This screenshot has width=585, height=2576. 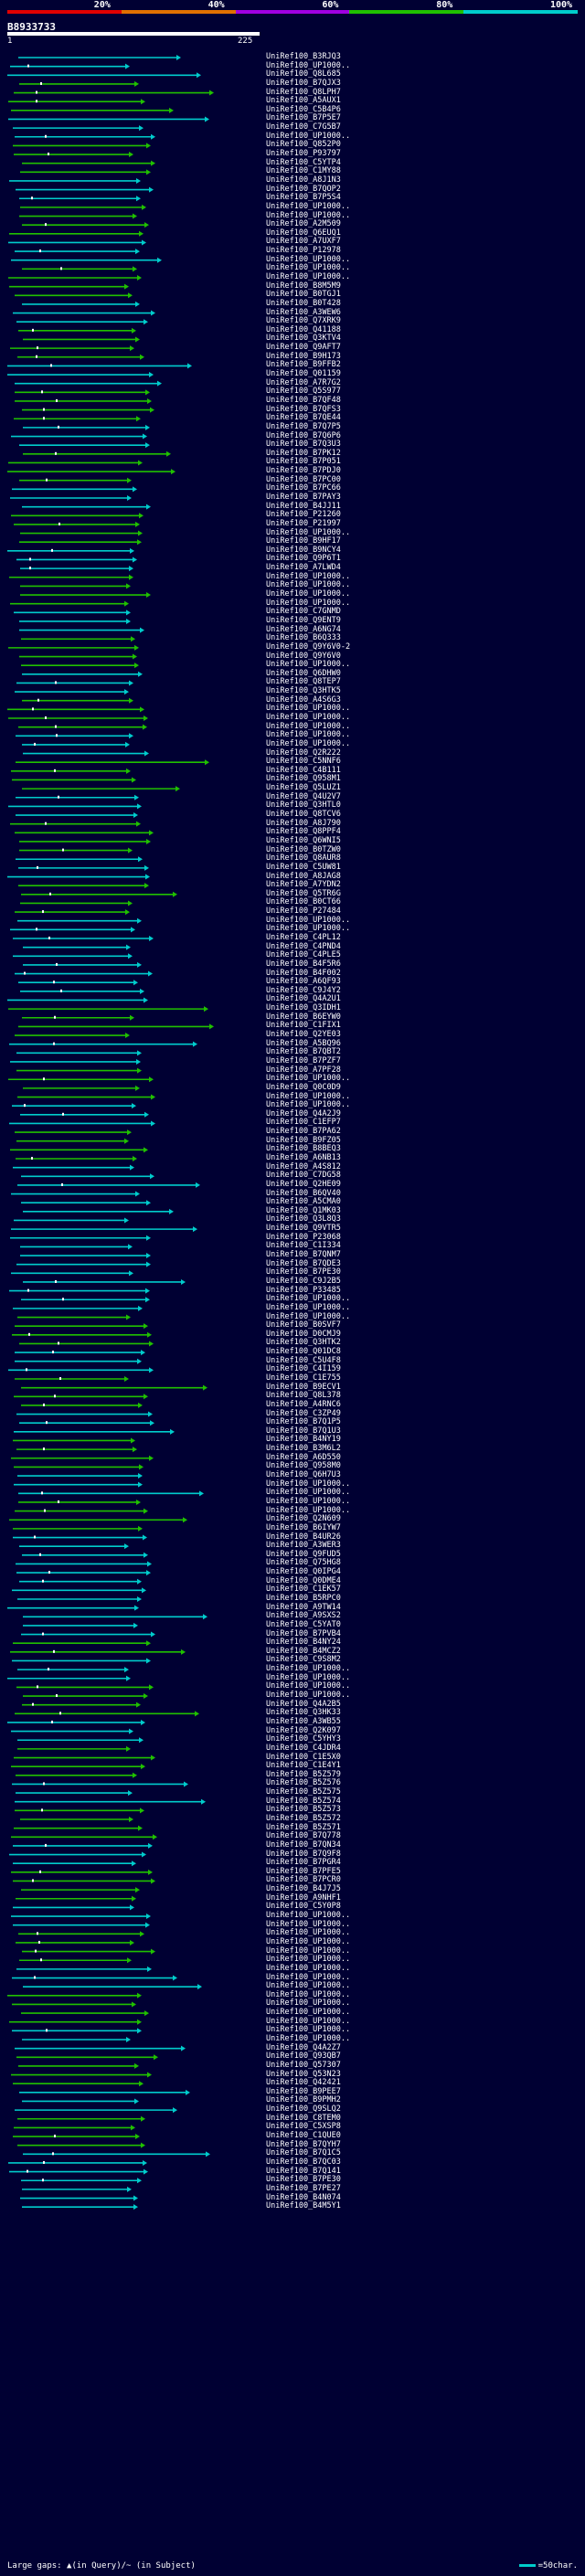 I want to click on hit-label: UniRef100_P93797, so click(x=303, y=154).